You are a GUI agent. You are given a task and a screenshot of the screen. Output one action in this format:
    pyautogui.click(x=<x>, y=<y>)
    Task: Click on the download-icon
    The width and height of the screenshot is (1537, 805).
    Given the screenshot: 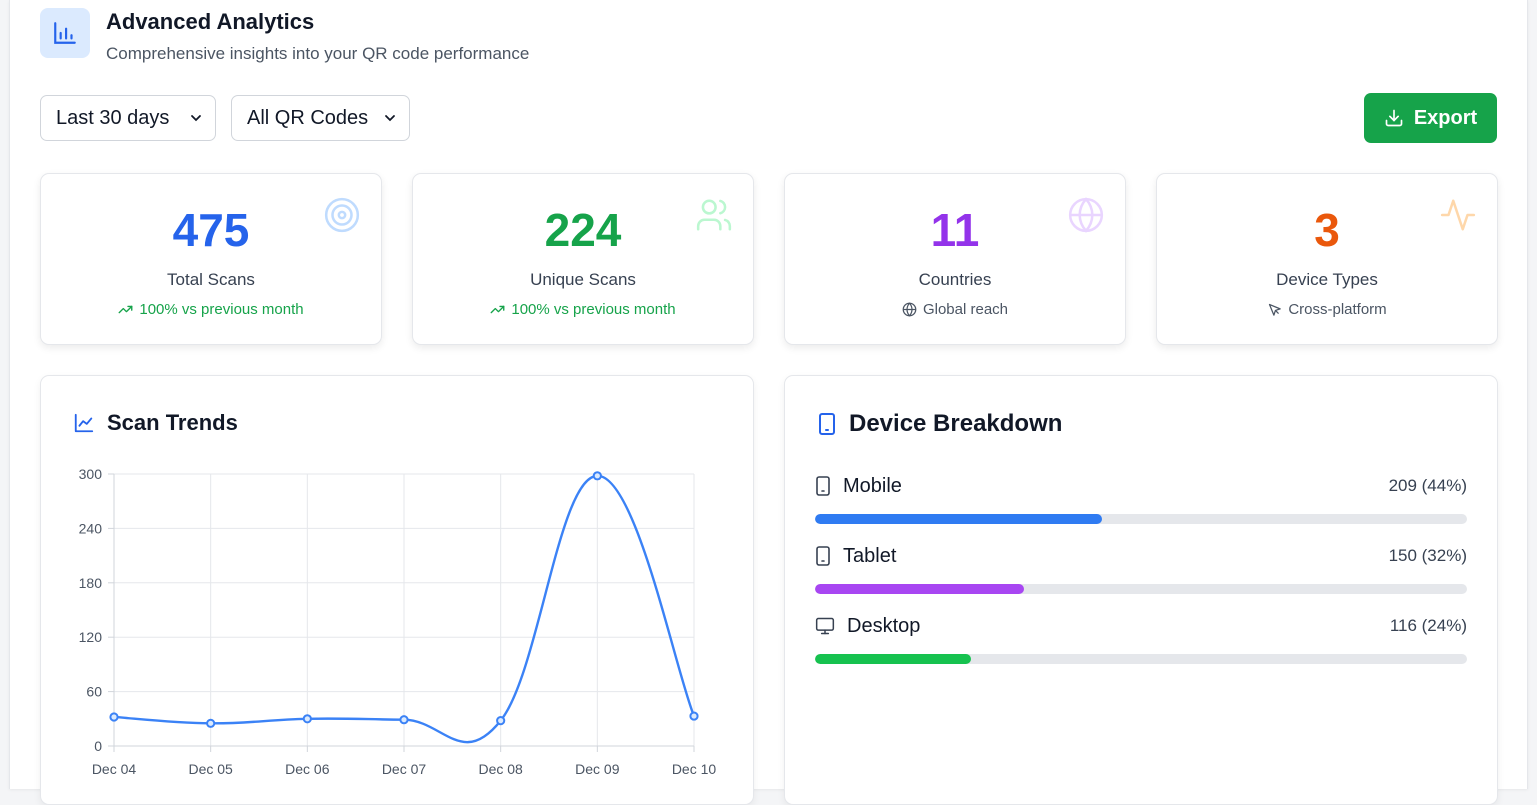 What is the action you would take?
    pyautogui.click(x=1394, y=118)
    